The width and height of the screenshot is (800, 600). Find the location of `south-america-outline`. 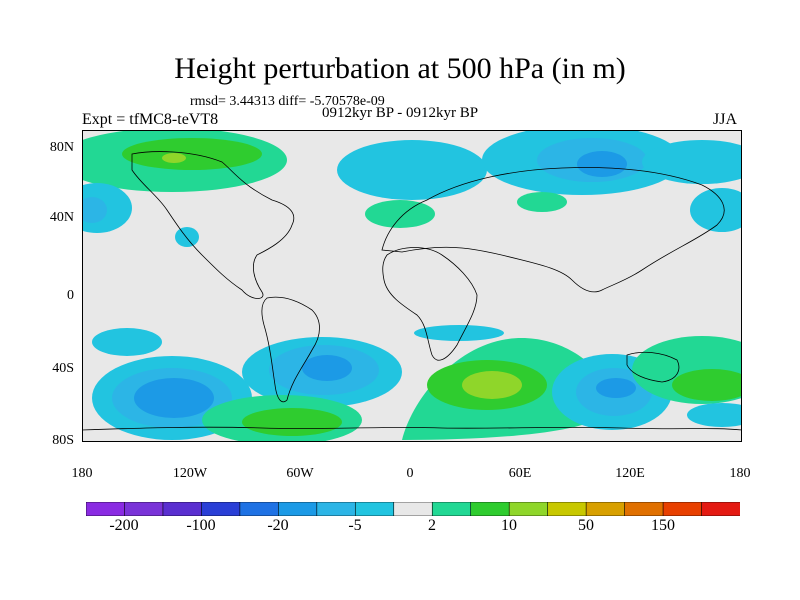

south-america-outline is located at coordinates (290, 349).